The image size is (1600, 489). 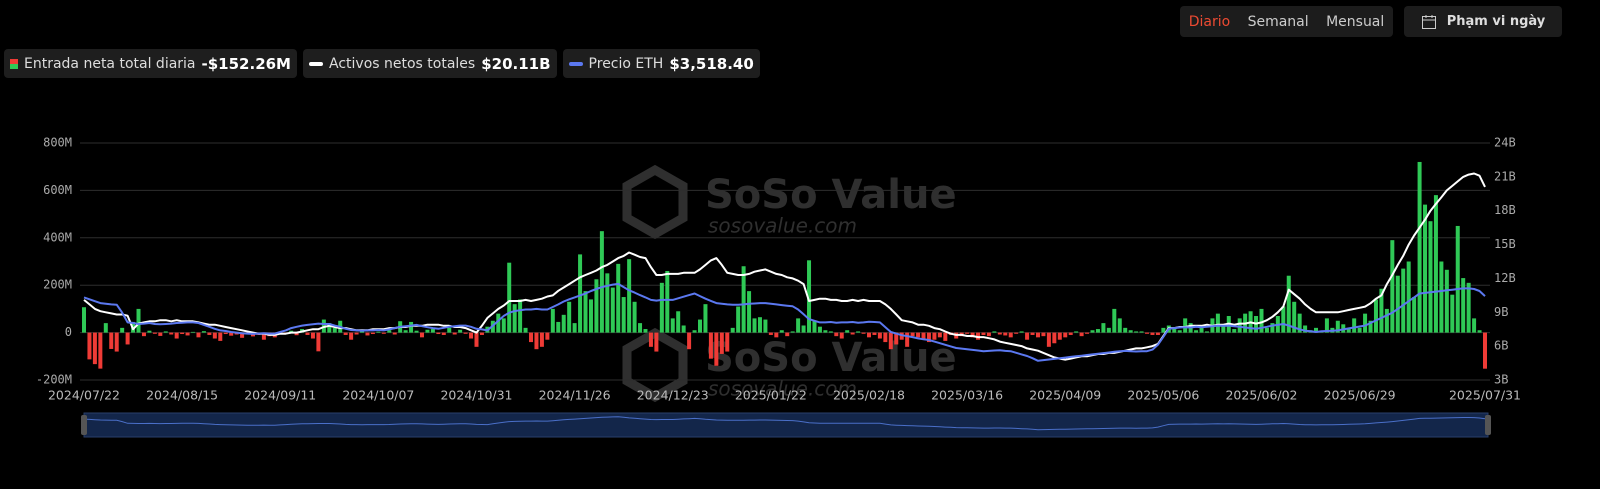 What do you see at coordinates (1209, 21) in the screenshot?
I see `period-tab: Diario` at bounding box center [1209, 21].